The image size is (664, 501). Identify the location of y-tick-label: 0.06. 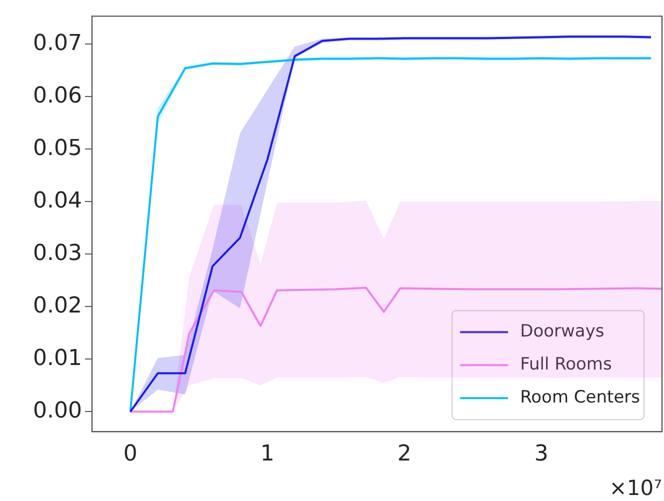
(57, 95).